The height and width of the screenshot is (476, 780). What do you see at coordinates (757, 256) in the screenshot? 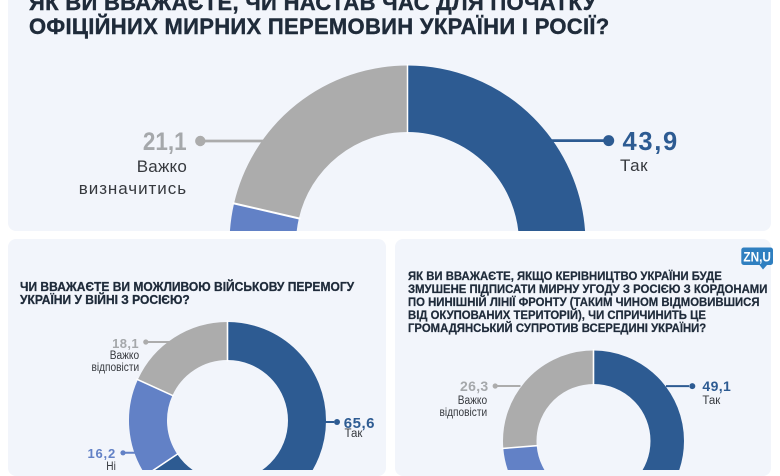
I see `svg-text: ZN,U` at bounding box center [757, 256].